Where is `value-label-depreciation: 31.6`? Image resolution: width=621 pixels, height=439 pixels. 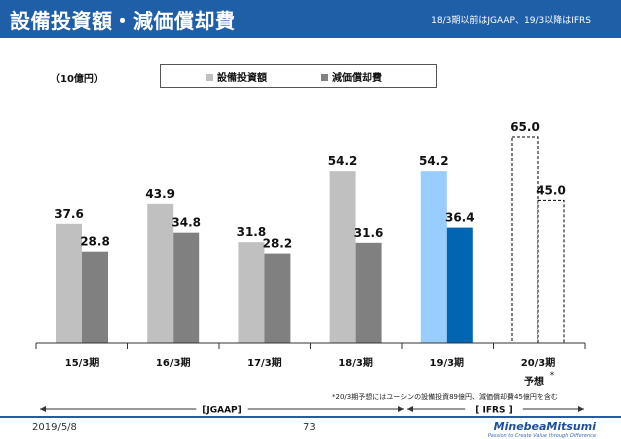
value-label-depreciation: 31.6 is located at coordinates (369, 233).